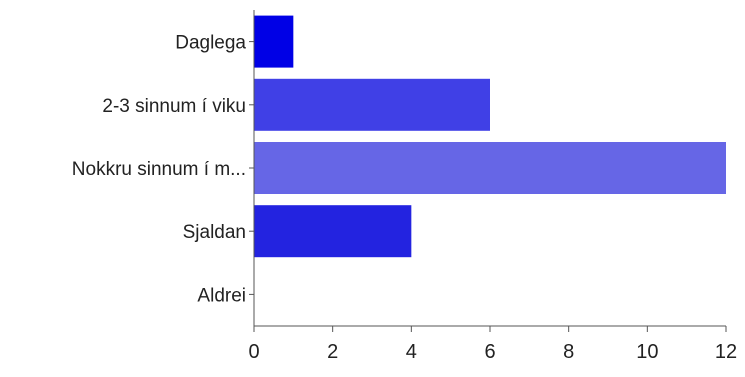 Image resolution: width=745 pixels, height=377 pixels. Describe the element at coordinates (726, 352) in the screenshot. I see `x-tick-label-6: 12` at that location.